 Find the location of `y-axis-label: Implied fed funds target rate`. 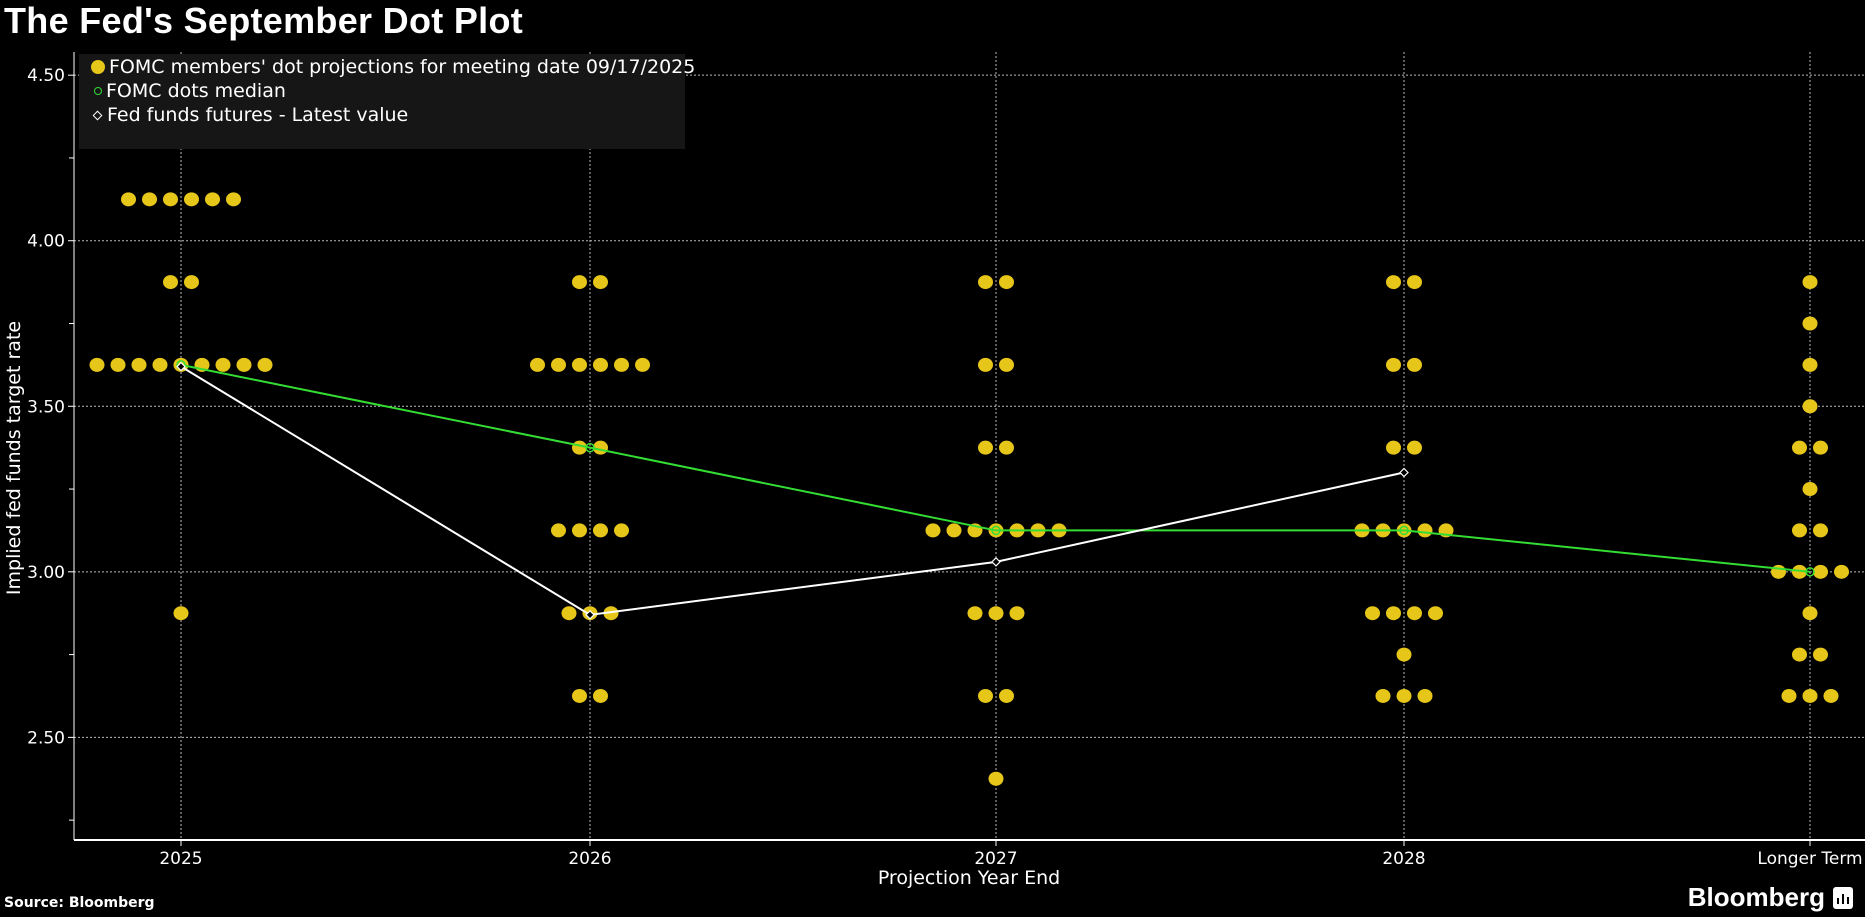

y-axis-label: Implied fed funds target rate is located at coordinates (14, 458).